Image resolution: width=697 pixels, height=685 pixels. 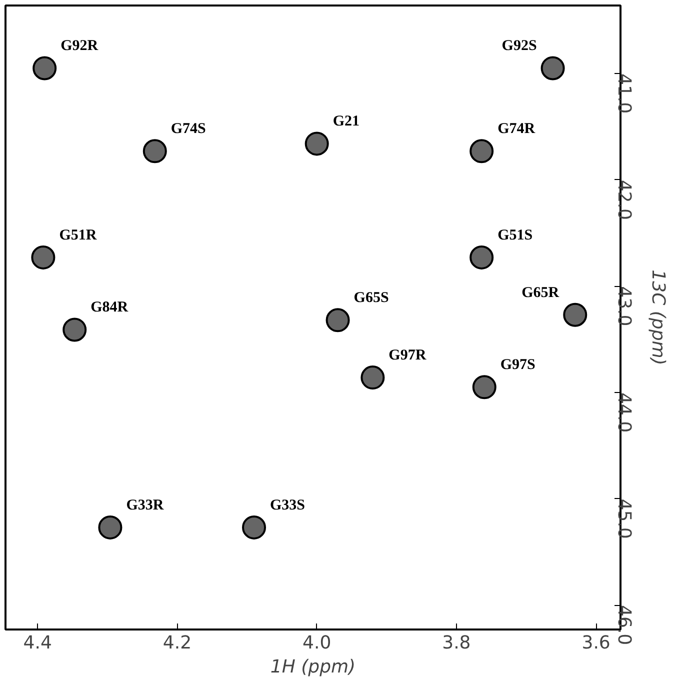 I want to click on x-tick-label: 4.0, so click(x=317, y=643).